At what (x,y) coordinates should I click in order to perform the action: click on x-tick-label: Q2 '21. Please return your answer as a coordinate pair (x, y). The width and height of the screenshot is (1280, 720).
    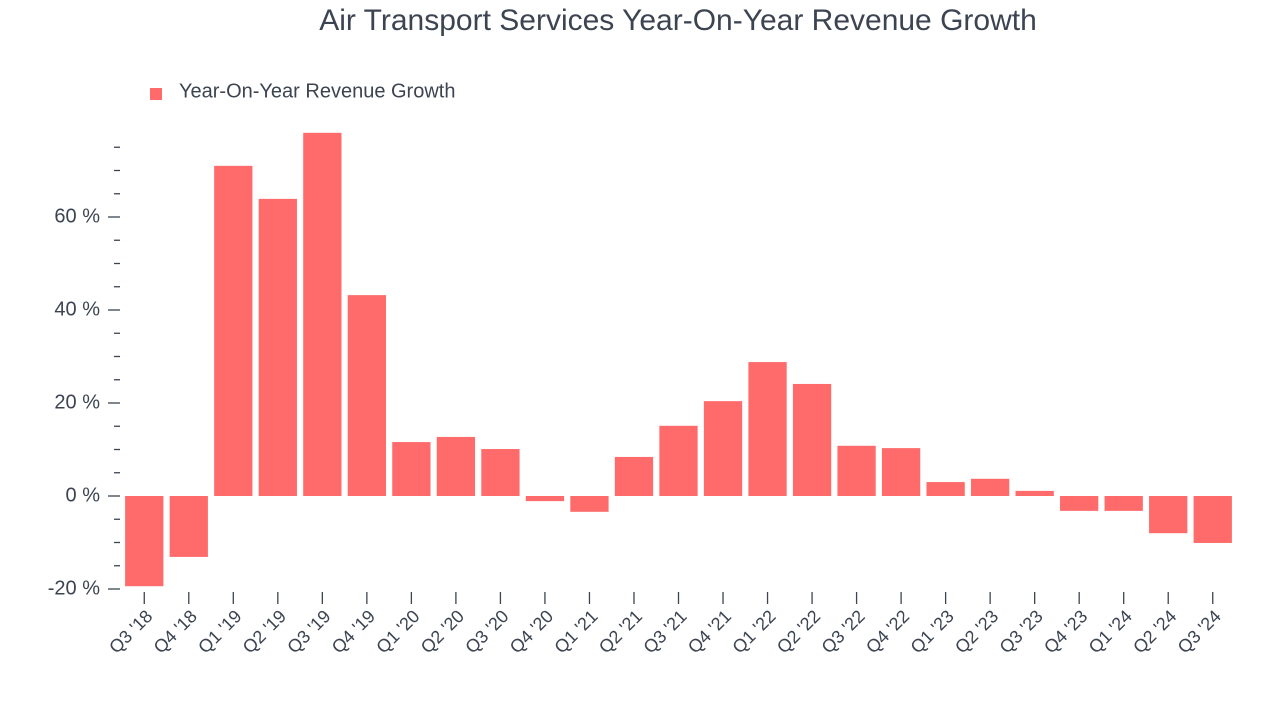
    Looking at the image, I should click on (620, 631).